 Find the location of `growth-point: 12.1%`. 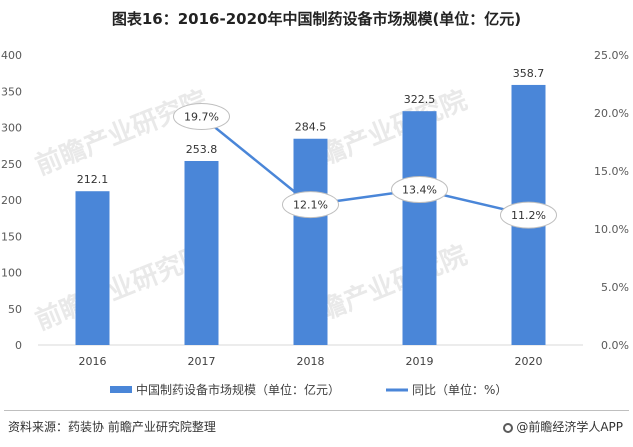

growth-point: 12.1% is located at coordinates (310, 205).